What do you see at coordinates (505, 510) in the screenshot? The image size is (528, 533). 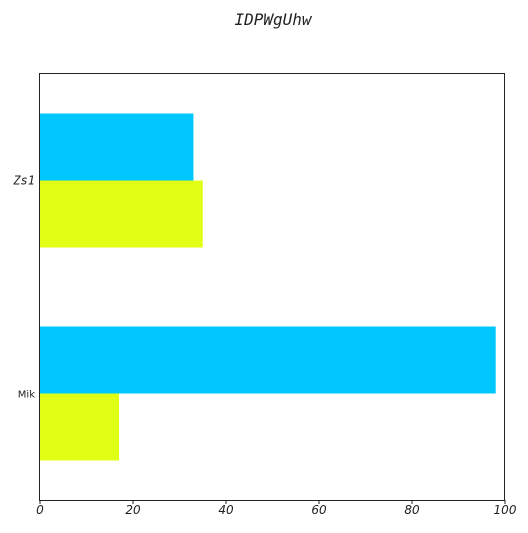 I see `x-tick-label: 100` at bounding box center [505, 510].